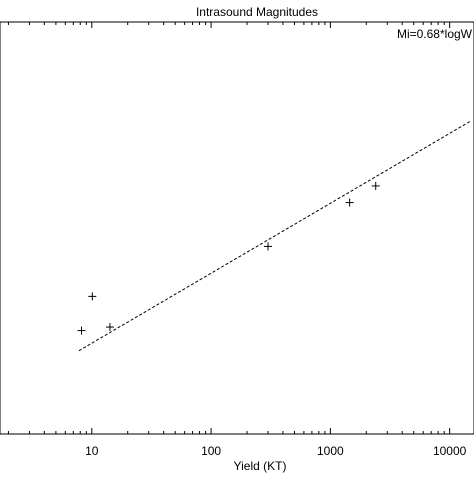 This screenshot has height=479, width=474. Describe the element at coordinates (260, 466) in the screenshot. I see `x-axis-label: Yield (KT)` at that location.